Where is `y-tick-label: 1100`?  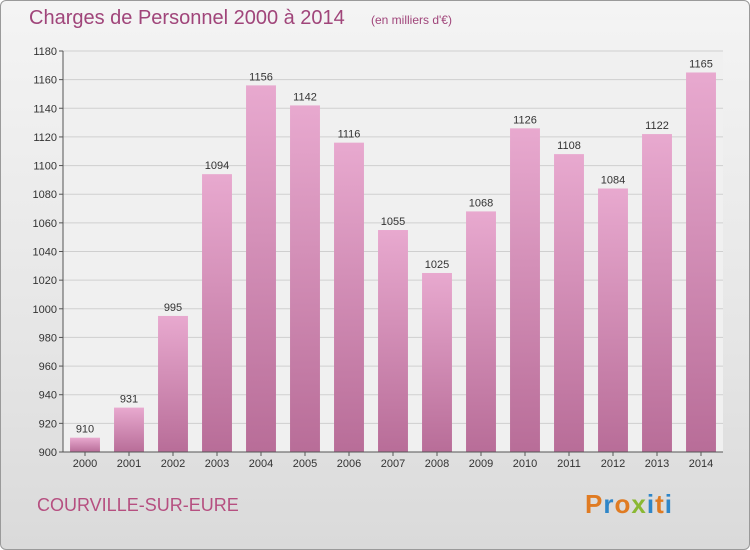 y-tick-label: 1100 is located at coordinates (45, 167).